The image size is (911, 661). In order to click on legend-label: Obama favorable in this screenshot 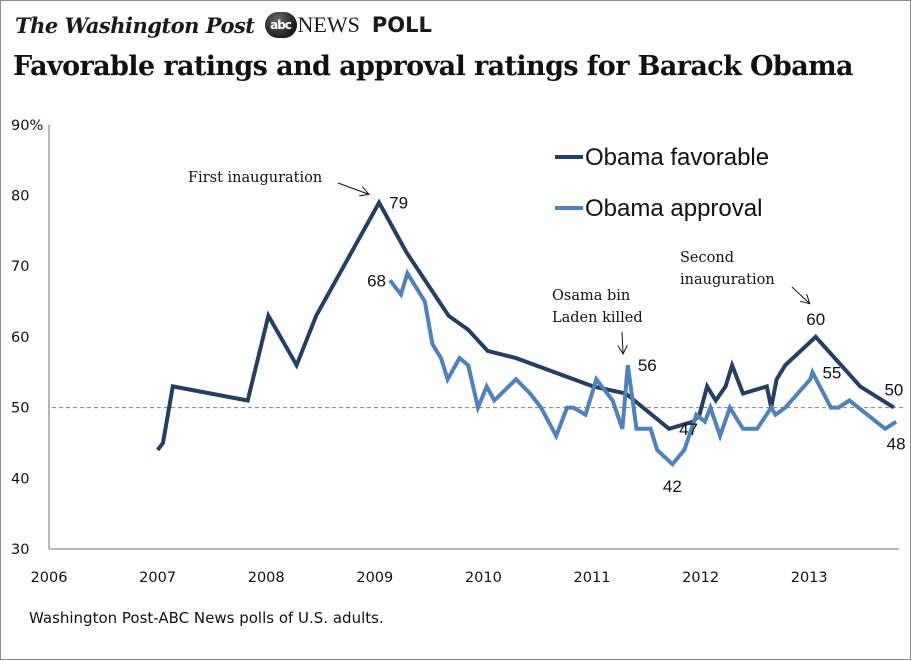, I will do `click(677, 157)`.